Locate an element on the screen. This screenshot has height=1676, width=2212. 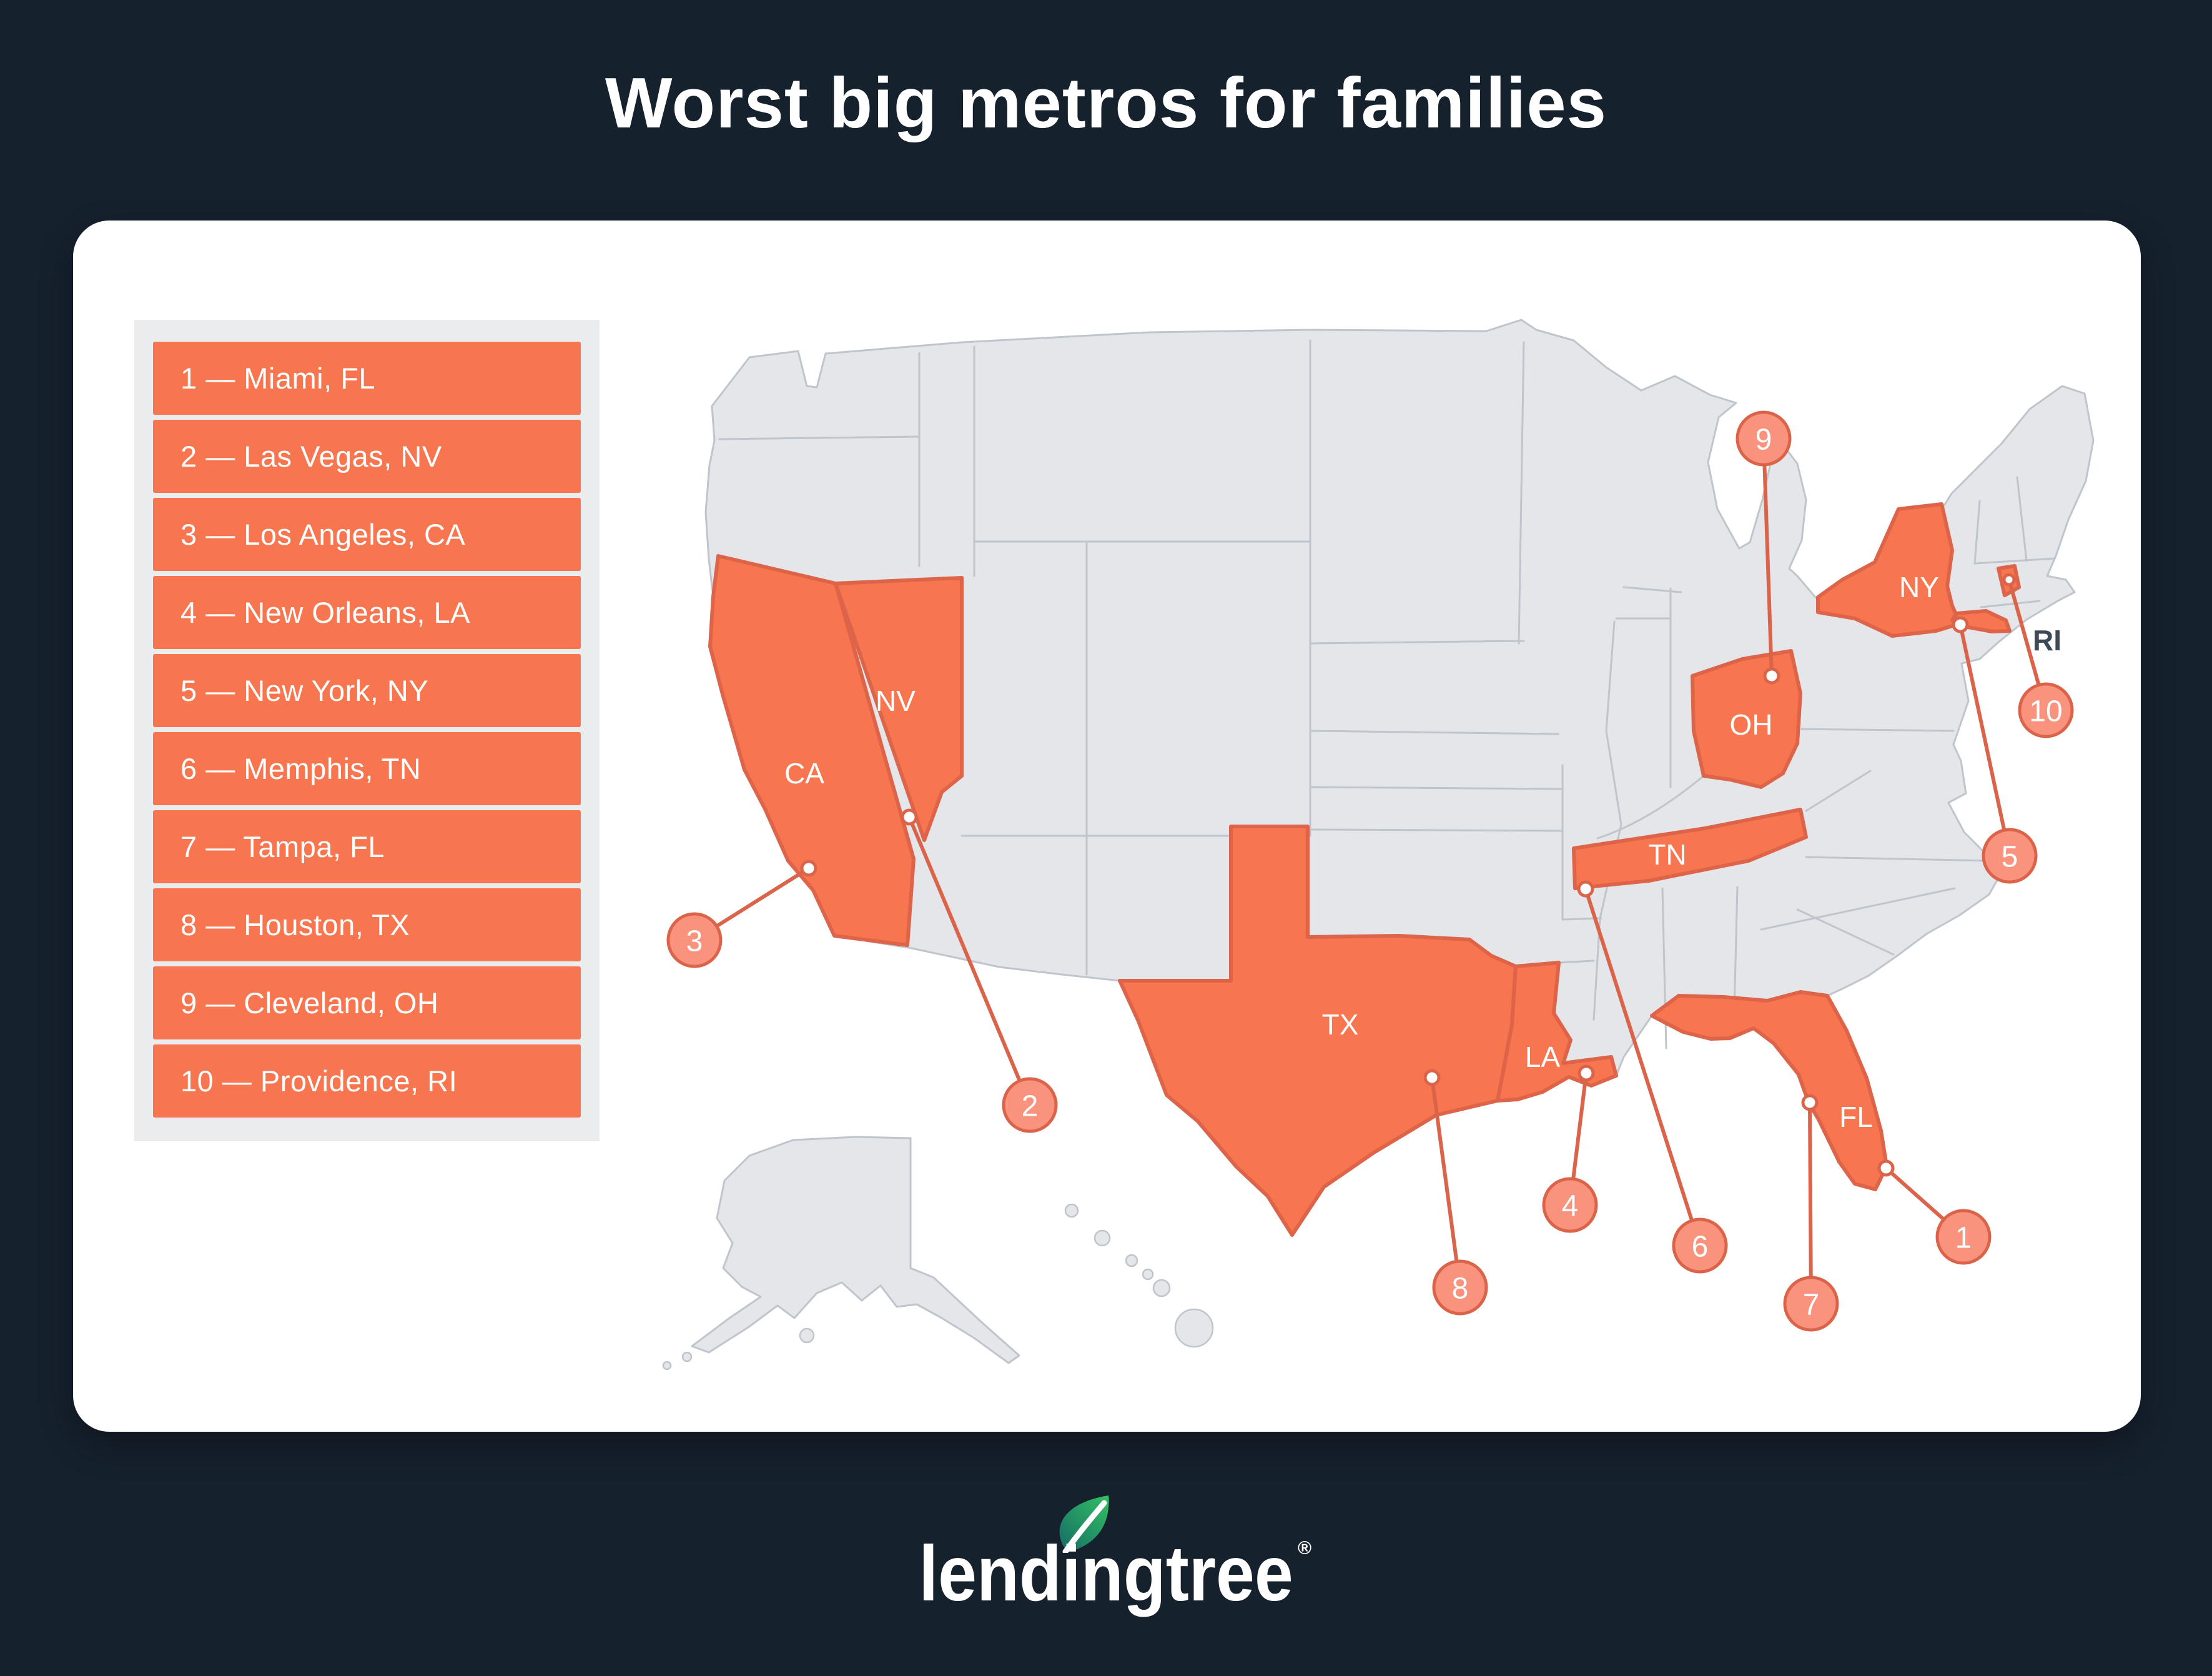
rank-row-label: 3 — Los Angeles, CA is located at coordinates (323, 534).